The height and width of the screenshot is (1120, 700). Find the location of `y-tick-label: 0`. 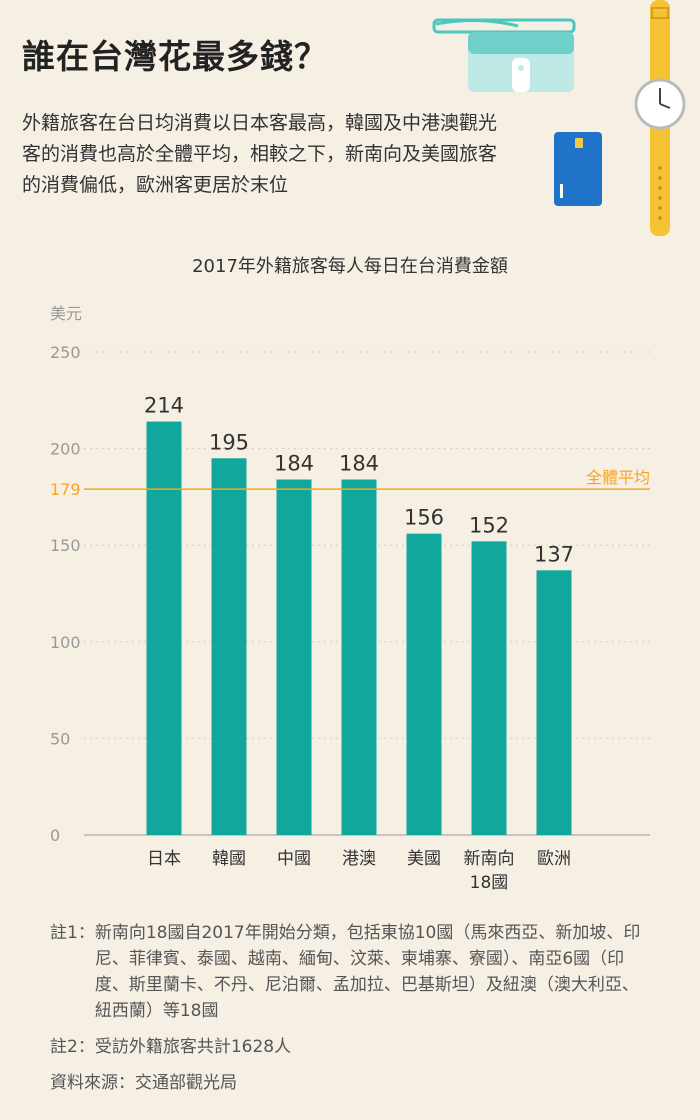

y-tick-label: 0 is located at coordinates (55, 835).